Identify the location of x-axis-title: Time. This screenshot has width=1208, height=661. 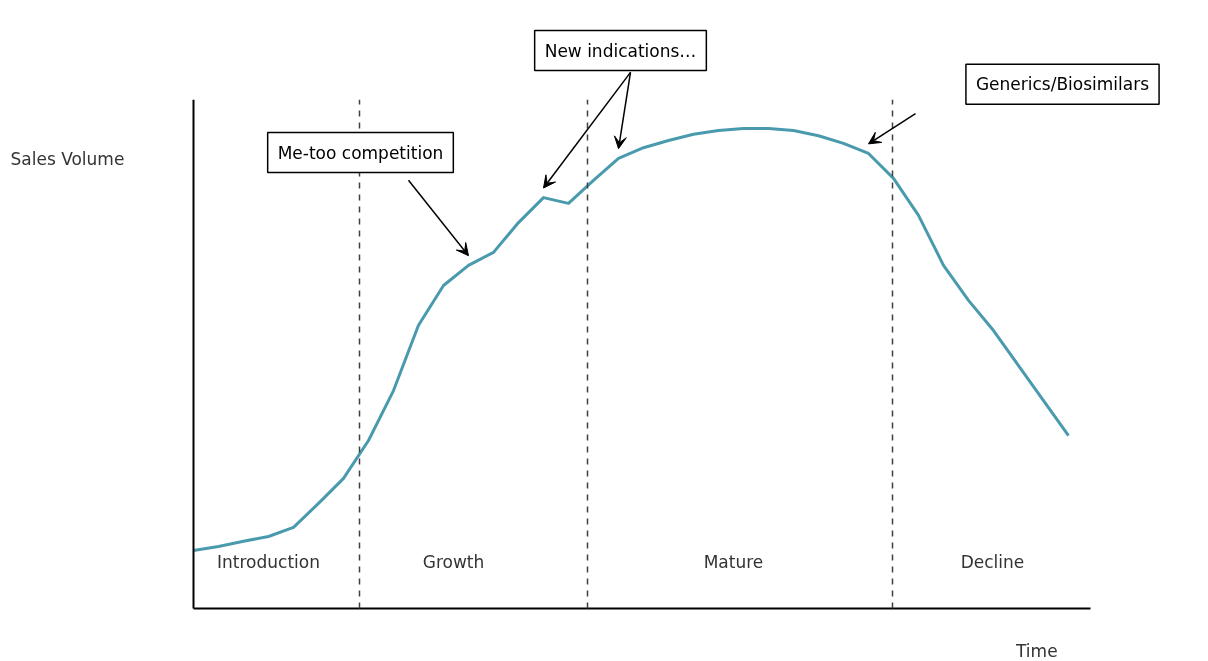
(1036, 650).